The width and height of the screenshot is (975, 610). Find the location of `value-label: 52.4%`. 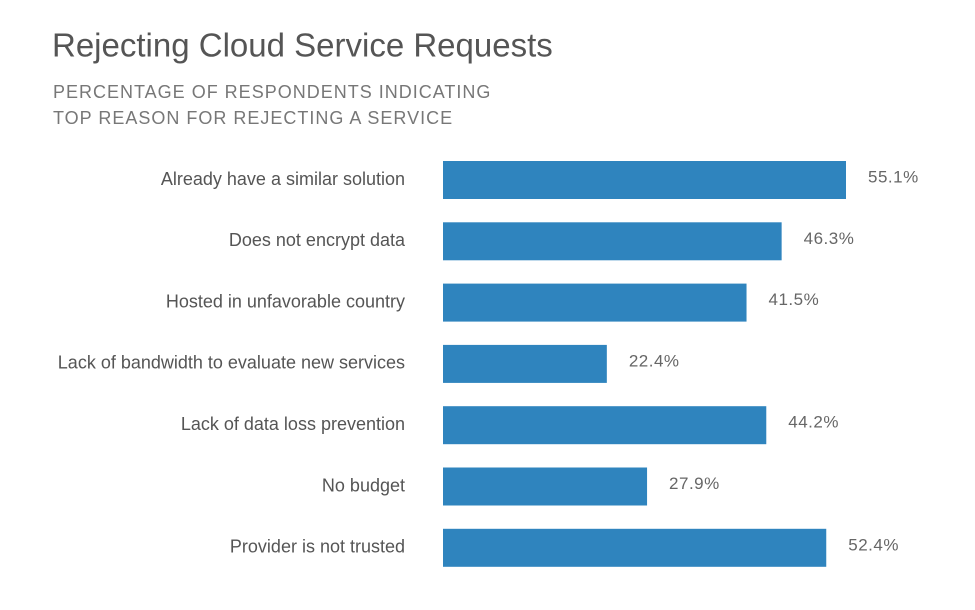

value-label: 52.4% is located at coordinates (873, 544).